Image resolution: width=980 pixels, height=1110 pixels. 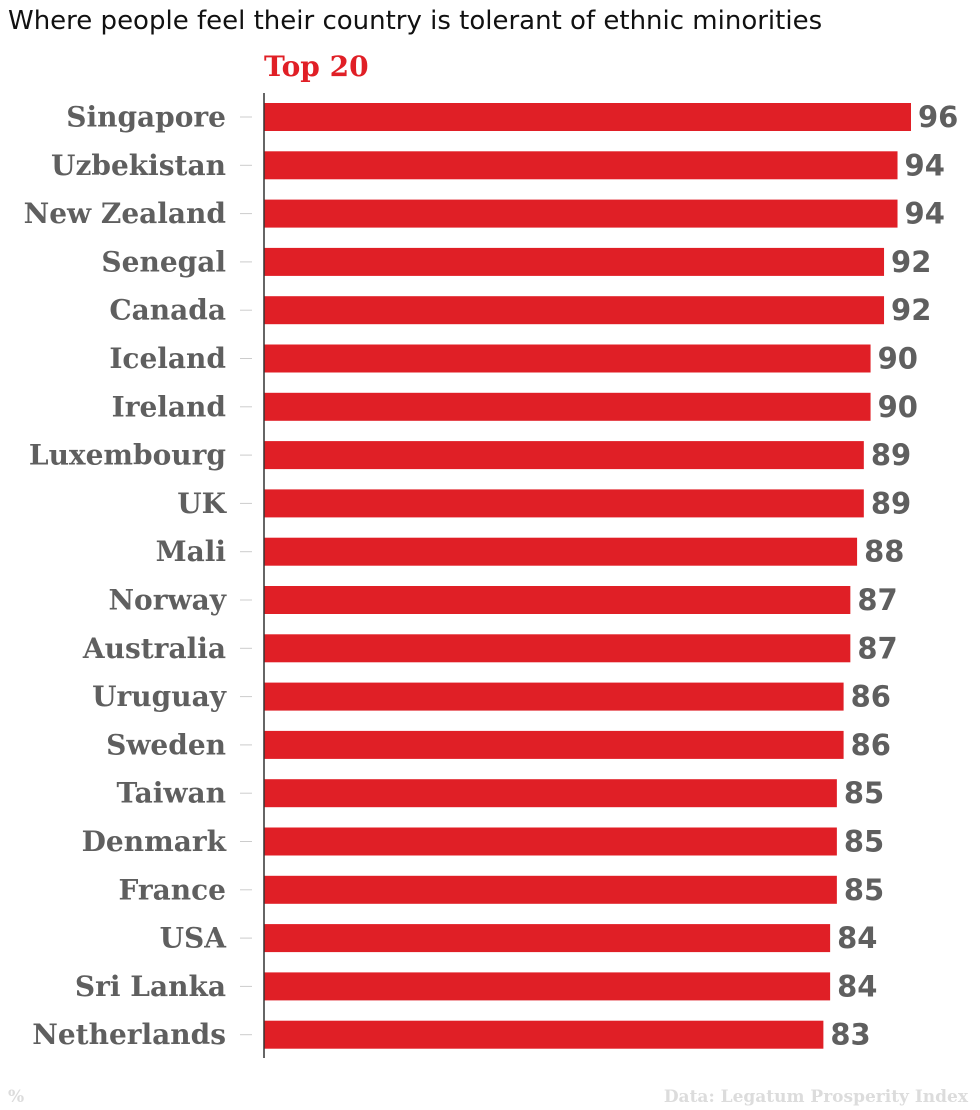 What do you see at coordinates (154, 648) in the screenshot?
I see `category-label: Australia` at bounding box center [154, 648].